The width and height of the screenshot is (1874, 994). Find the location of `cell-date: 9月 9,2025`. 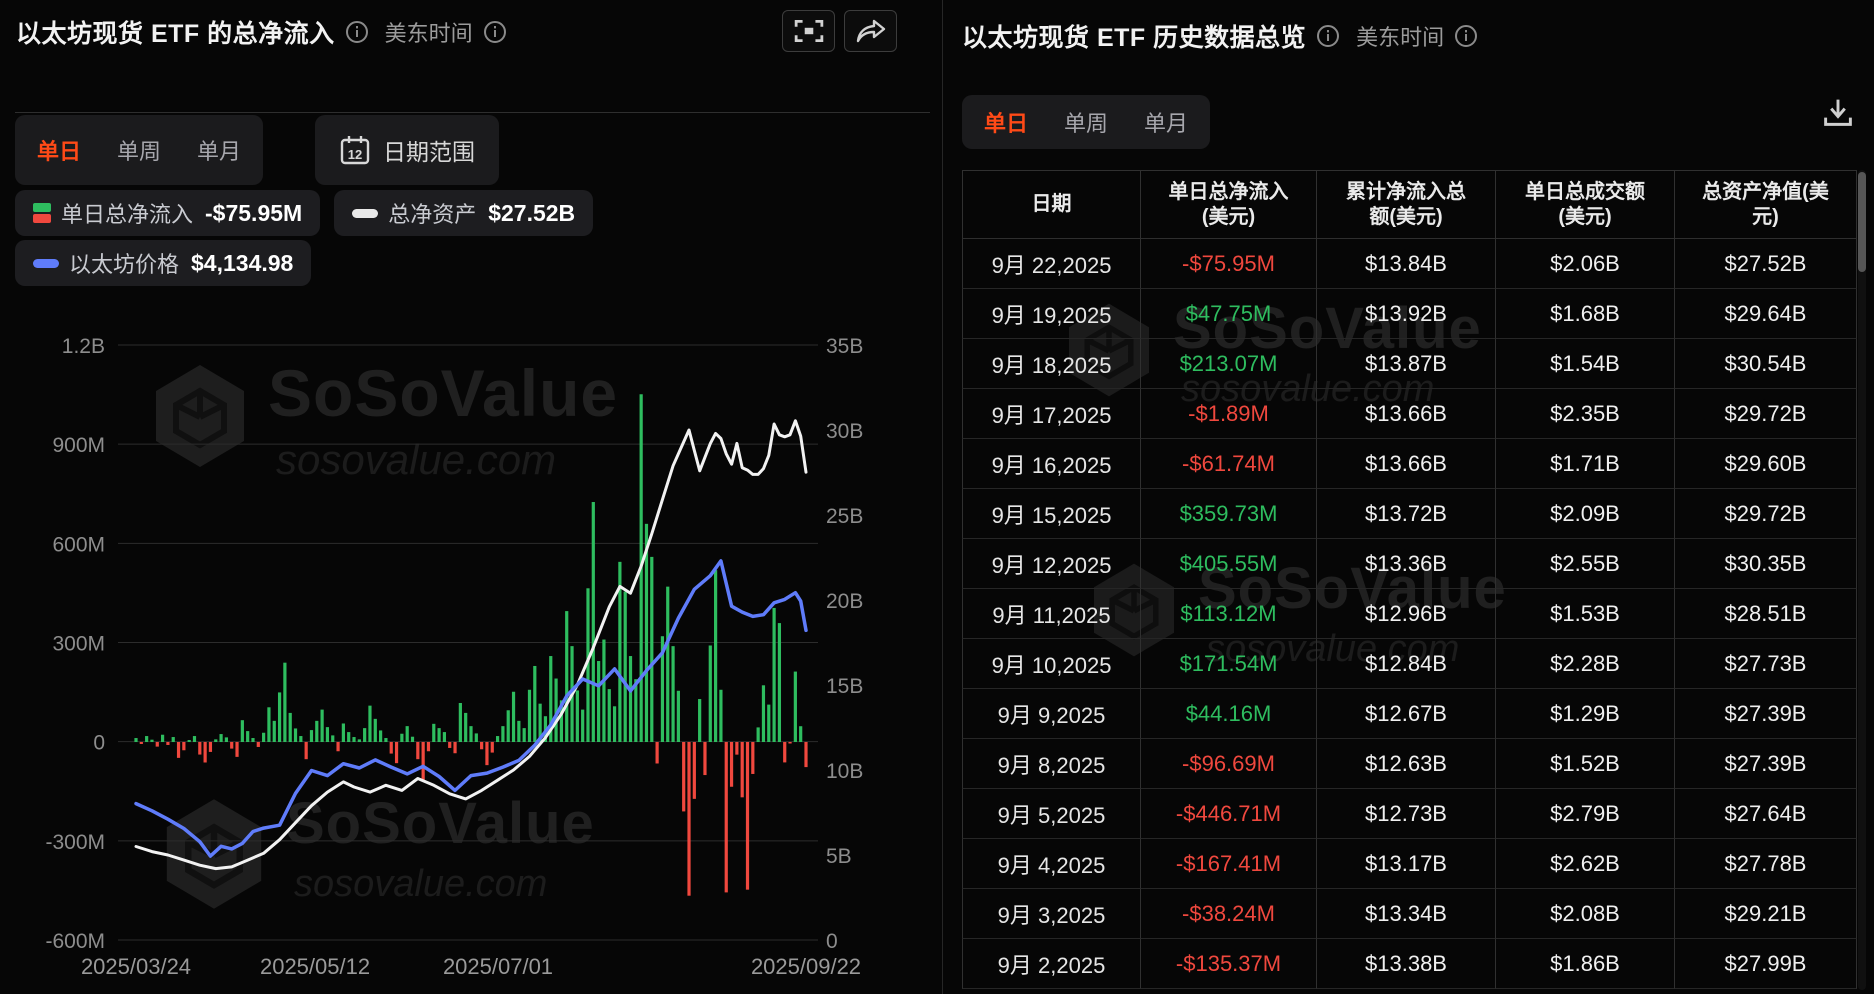

cell-date: 9月 9,2025 is located at coordinates (1051, 714).